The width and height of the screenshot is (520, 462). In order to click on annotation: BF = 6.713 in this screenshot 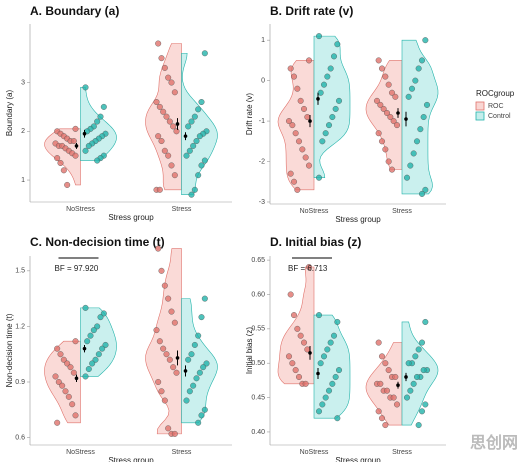, I will do `click(308, 268)`.